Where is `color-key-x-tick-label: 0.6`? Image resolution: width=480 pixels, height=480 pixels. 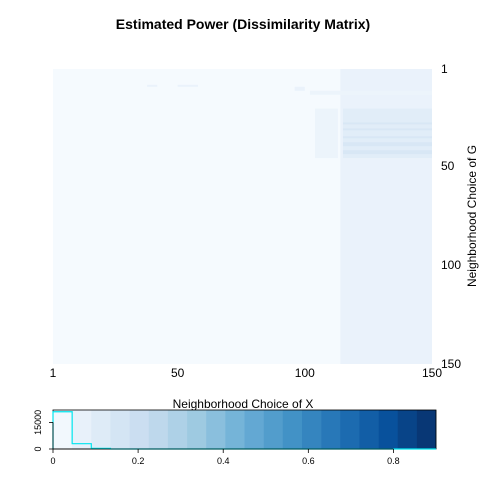
color-key-x-tick-label: 0.6 is located at coordinates (308, 461).